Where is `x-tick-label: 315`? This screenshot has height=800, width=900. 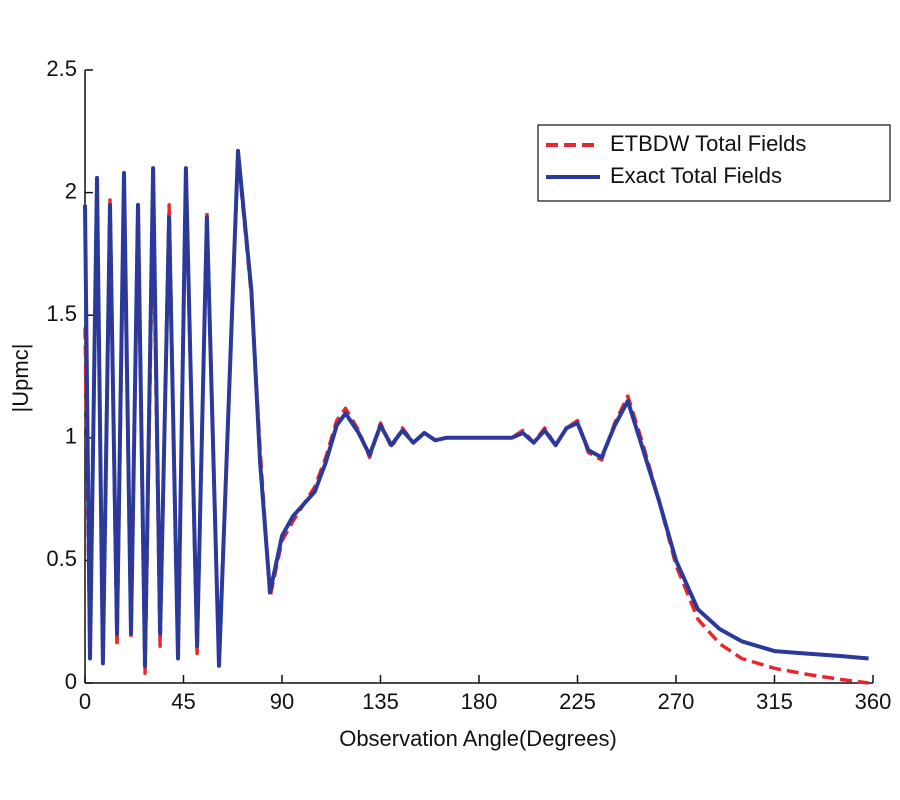
x-tick-label: 315 is located at coordinates (774, 701).